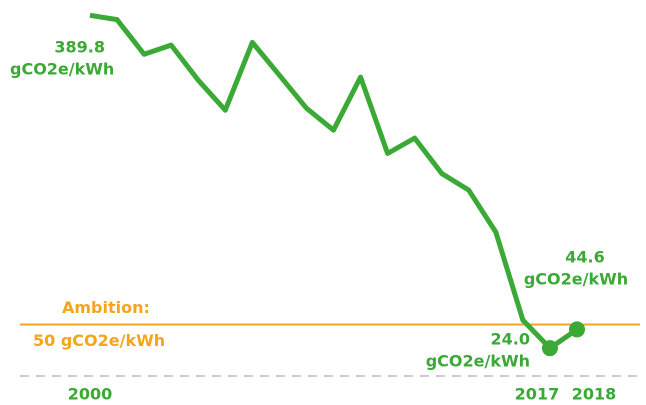 This screenshot has width=646, height=405. Describe the element at coordinates (90, 394) in the screenshot. I see `x-tick-label: 2000` at that location.